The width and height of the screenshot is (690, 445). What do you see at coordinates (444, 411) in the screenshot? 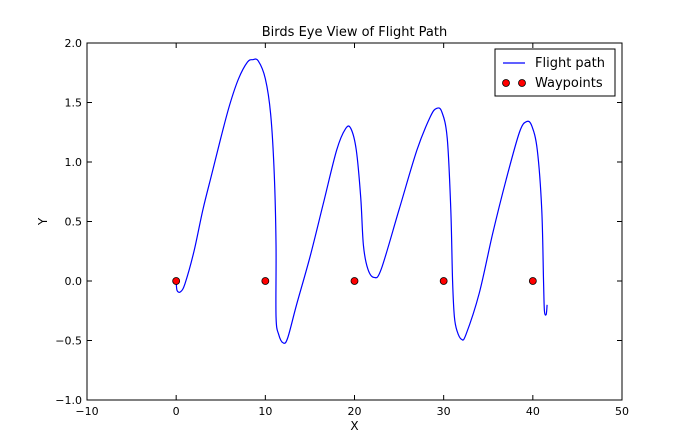
I see `x-tick-label: 30` at bounding box center [444, 411].